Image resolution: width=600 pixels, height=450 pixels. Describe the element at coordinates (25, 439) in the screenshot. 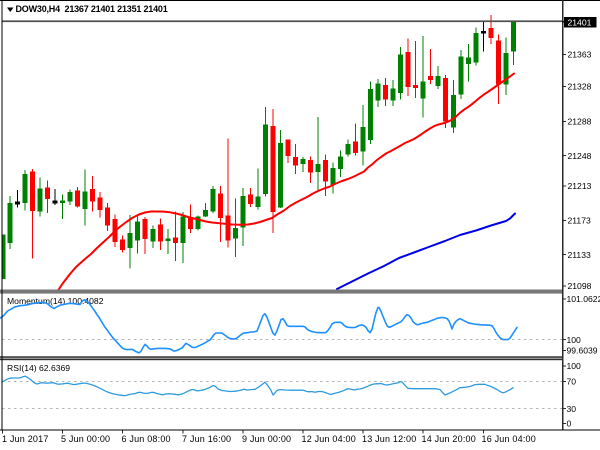

I see `svg-text: 1 Jun 2017` at that location.